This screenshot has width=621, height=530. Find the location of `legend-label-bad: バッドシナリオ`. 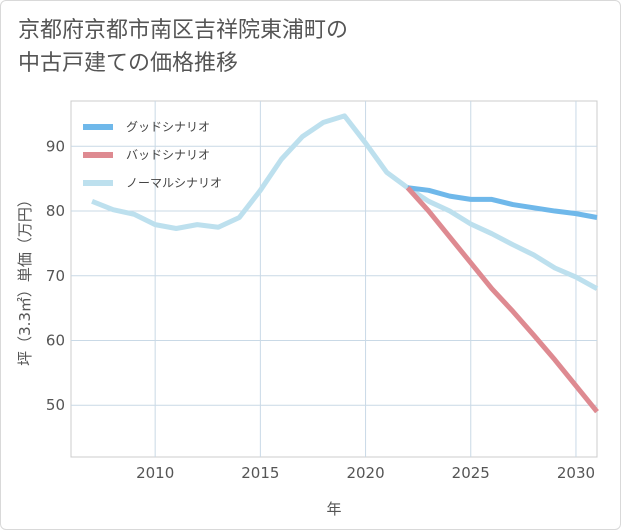

legend-label-bad: バッドシナリオ is located at coordinates (168, 155).